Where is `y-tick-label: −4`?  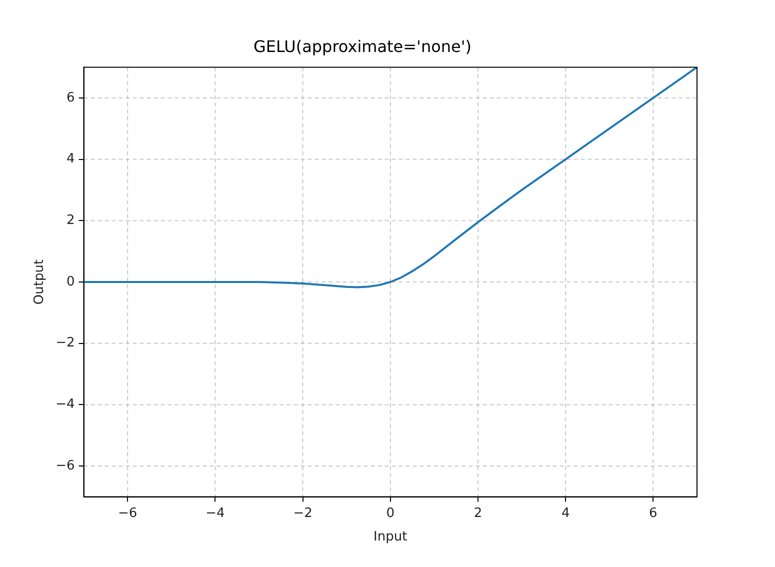 y-tick-label: −4 is located at coordinates (65, 404).